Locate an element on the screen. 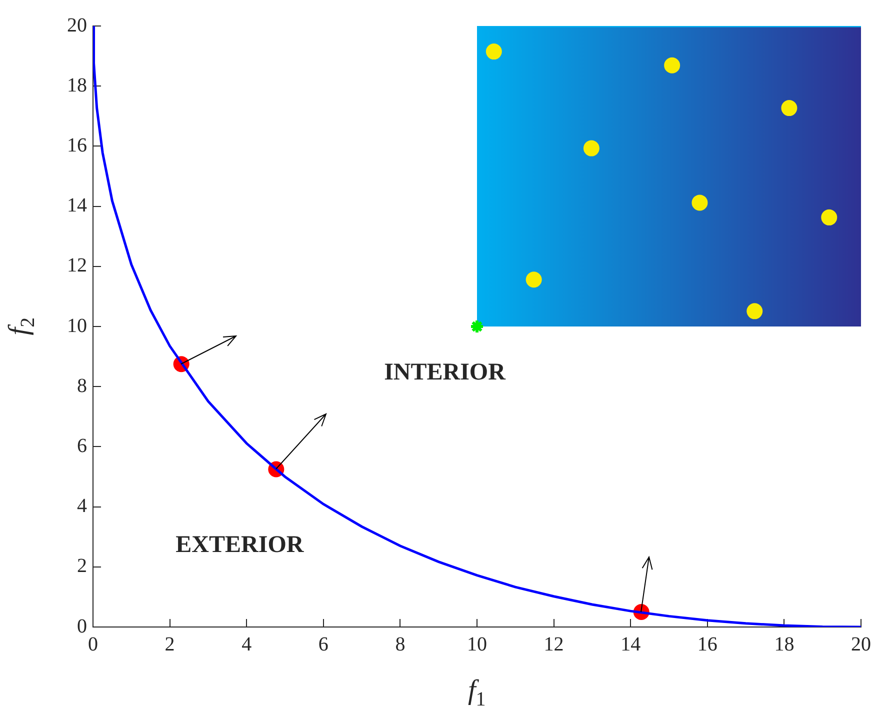 The width and height of the screenshot is (885, 721). x-tick-label: 12 is located at coordinates (554, 644).